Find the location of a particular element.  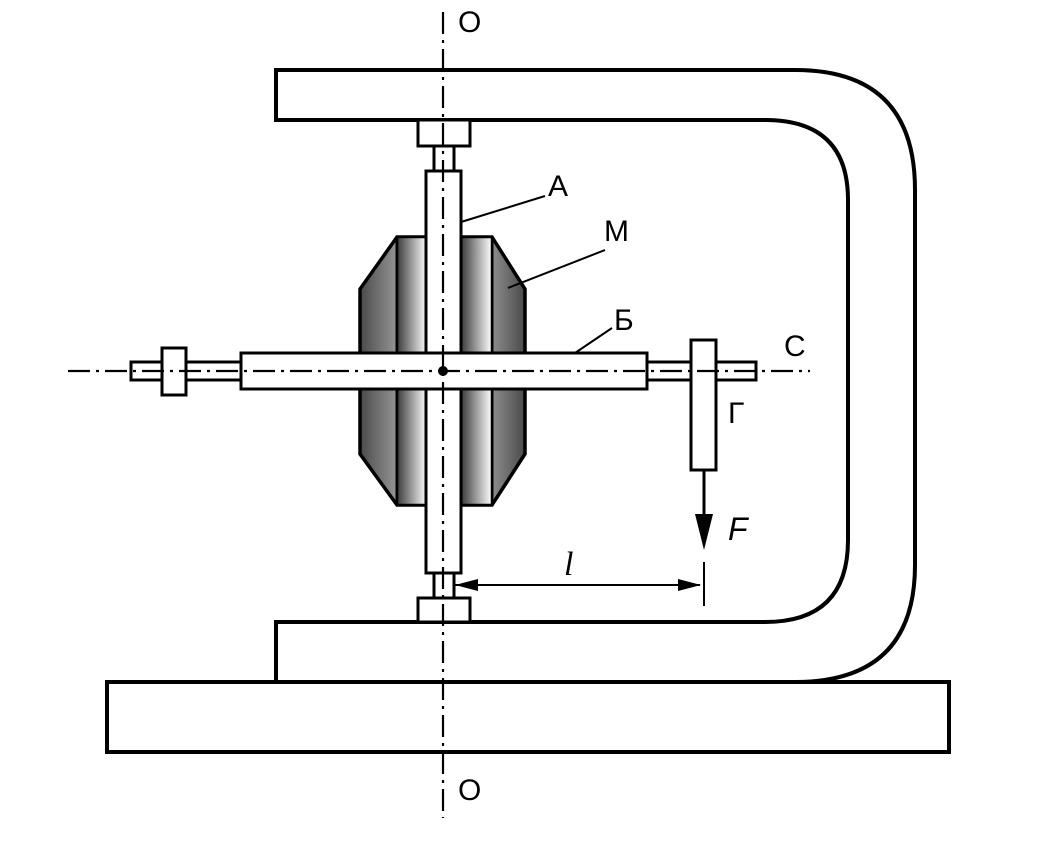

label-force: F is located at coordinates (739, 529).